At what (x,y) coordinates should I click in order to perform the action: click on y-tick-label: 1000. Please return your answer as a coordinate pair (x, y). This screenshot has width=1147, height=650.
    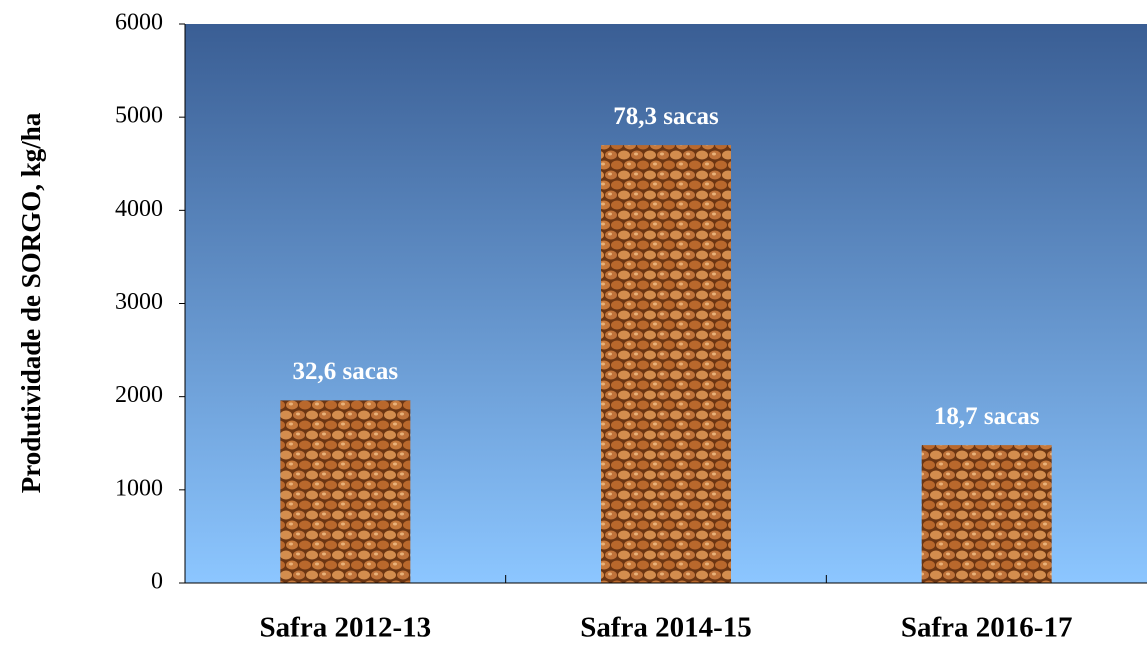
    Looking at the image, I should click on (139, 488).